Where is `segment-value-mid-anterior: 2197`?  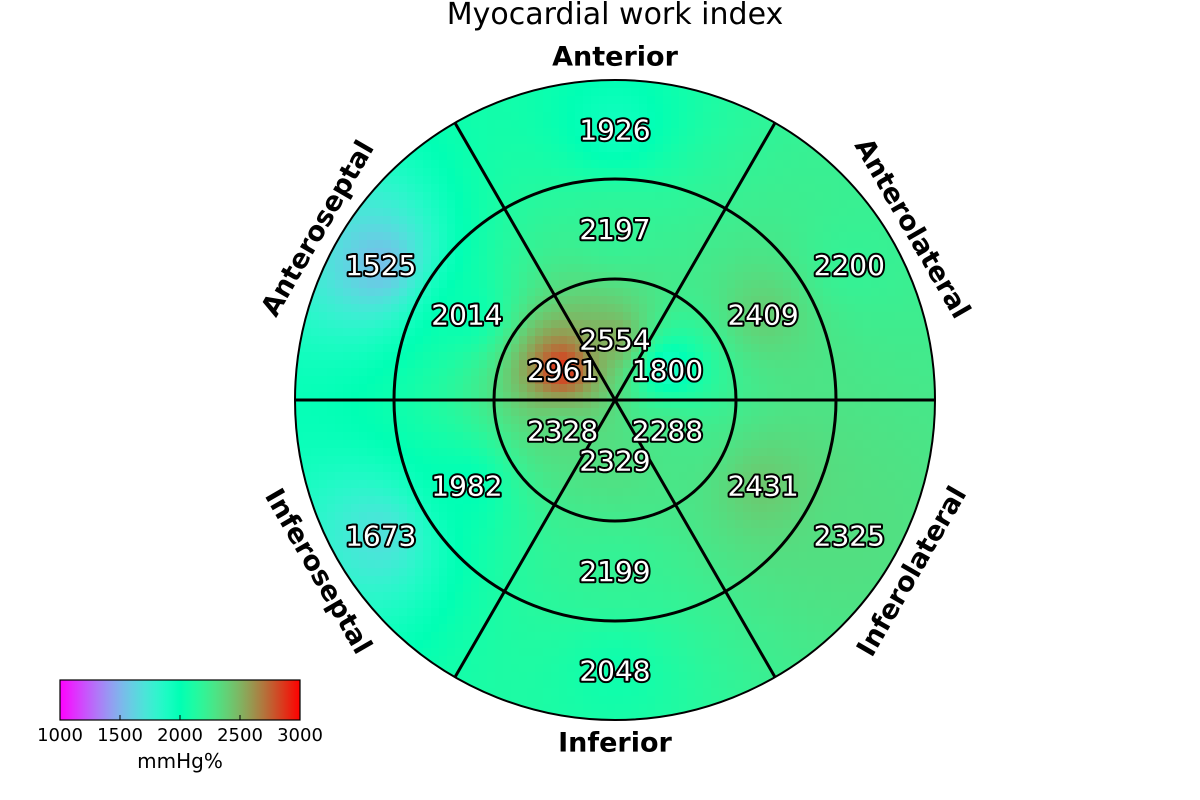
segment-value-mid-anterior: 2197 is located at coordinates (614, 229).